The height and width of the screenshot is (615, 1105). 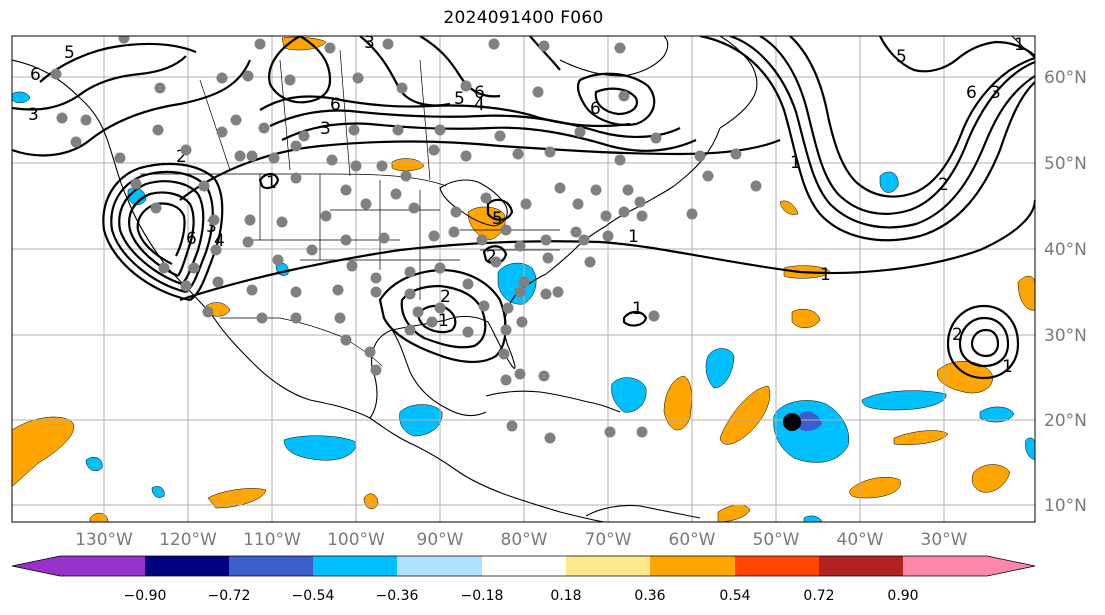 I want to click on colorbar-tick-label: 0.90, so click(x=902, y=596).